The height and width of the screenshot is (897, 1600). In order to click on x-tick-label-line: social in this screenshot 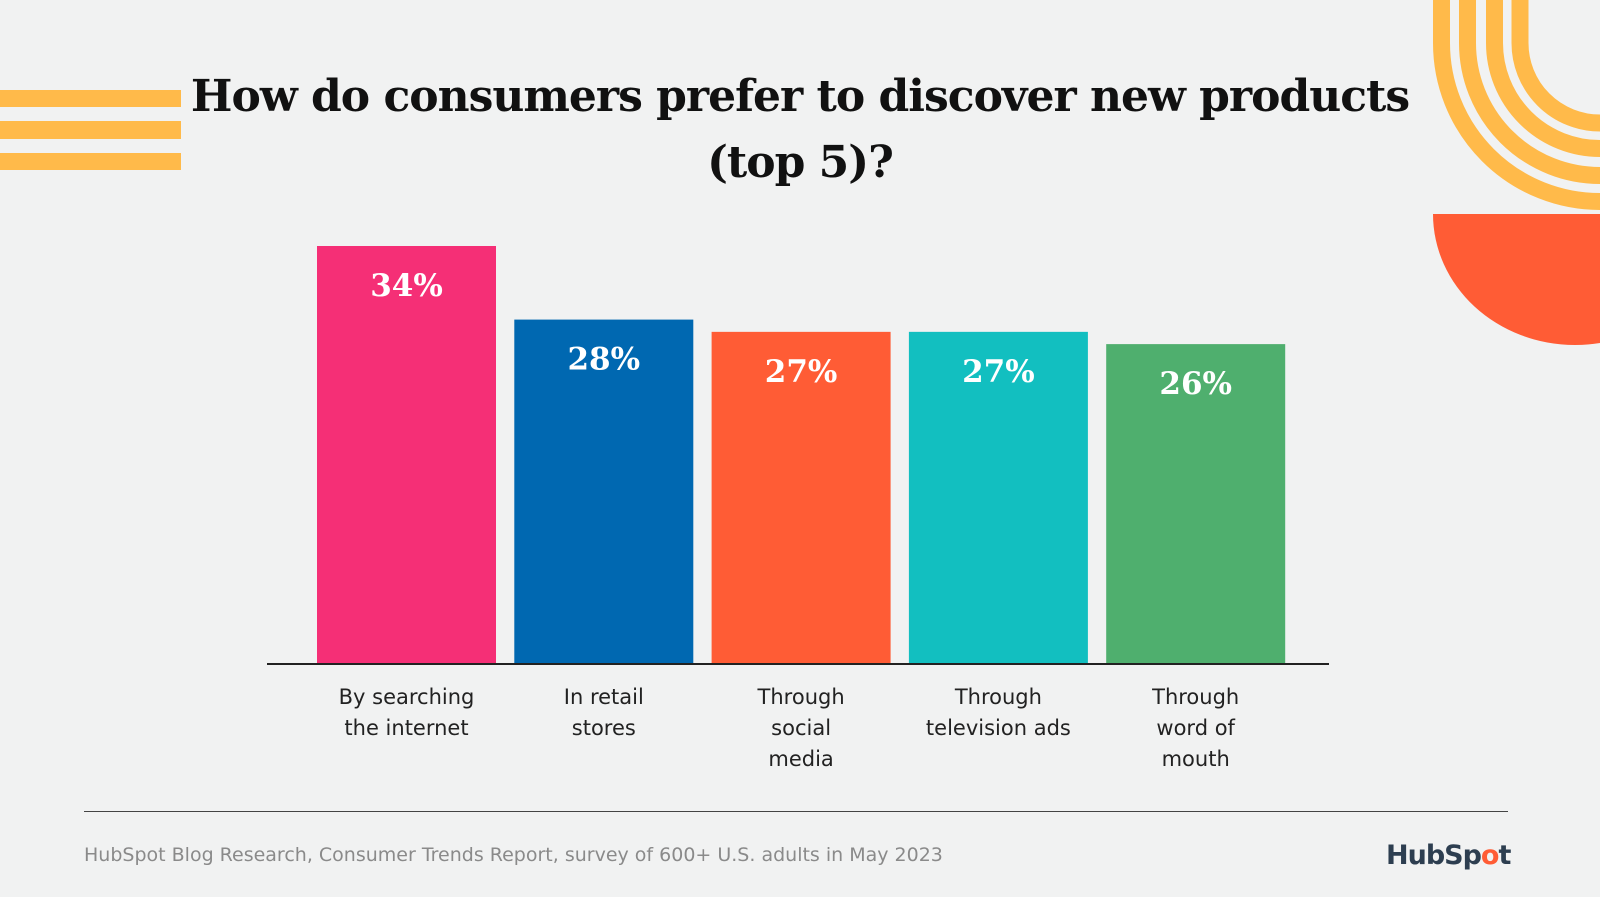, I will do `click(801, 728)`.